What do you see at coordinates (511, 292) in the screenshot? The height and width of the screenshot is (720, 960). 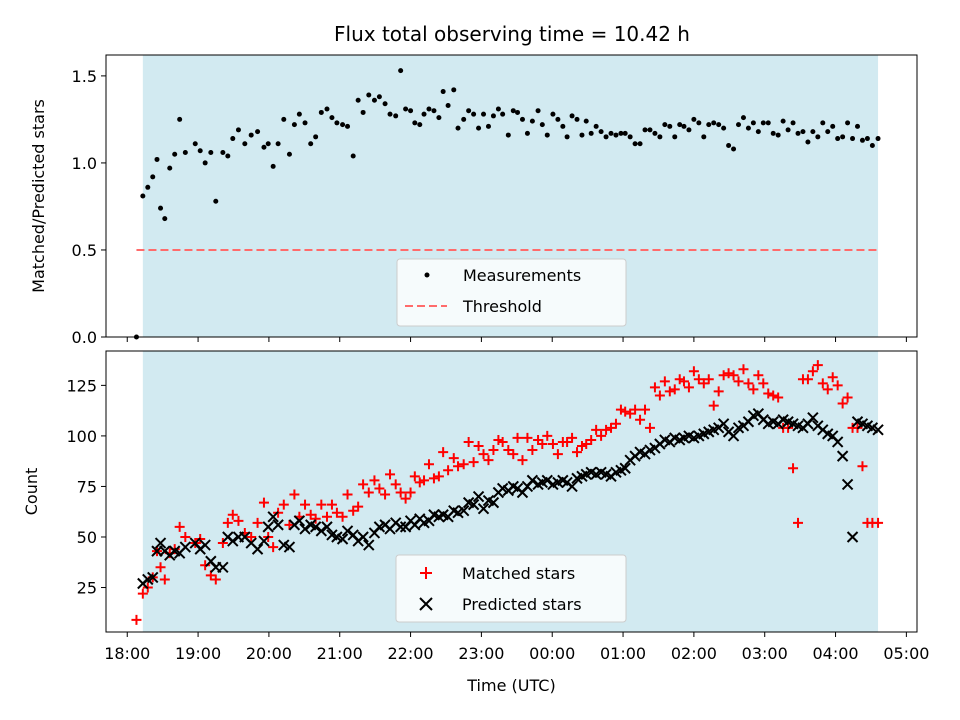 I see `ratio-legend: Measurements Threshold` at bounding box center [511, 292].